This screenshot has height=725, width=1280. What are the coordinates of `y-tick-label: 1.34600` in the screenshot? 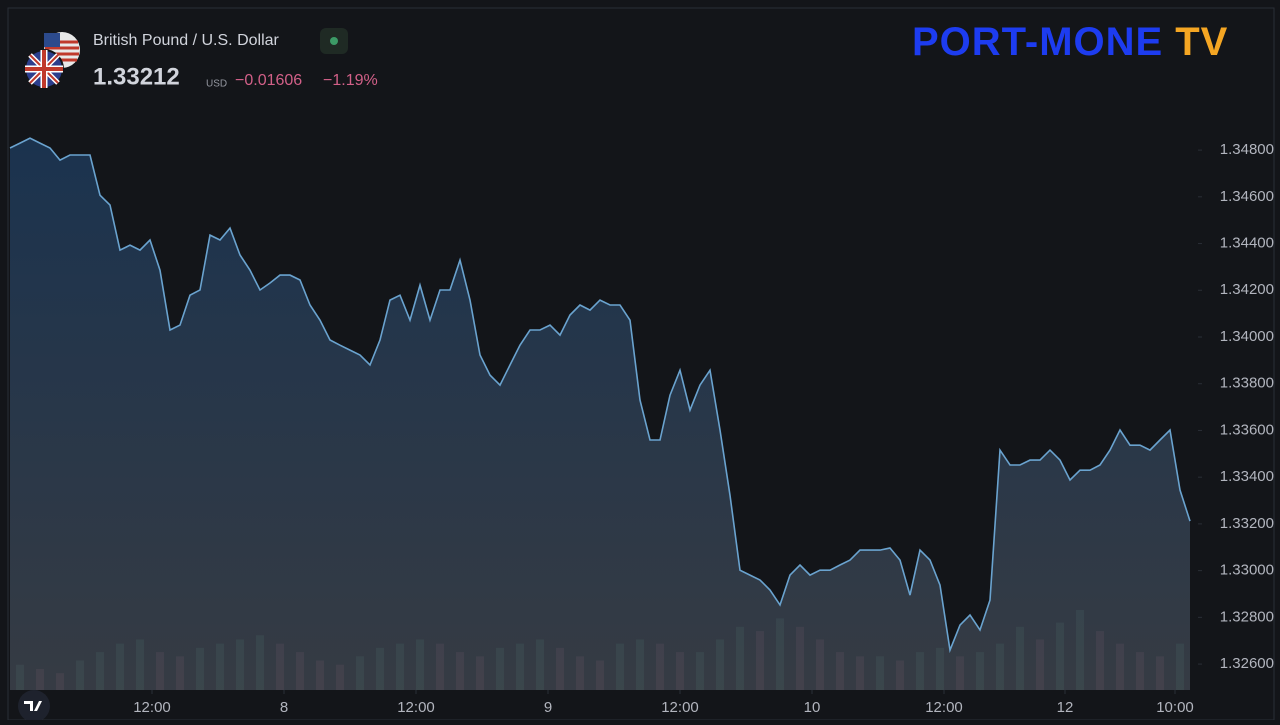 It's located at (1247, 196).